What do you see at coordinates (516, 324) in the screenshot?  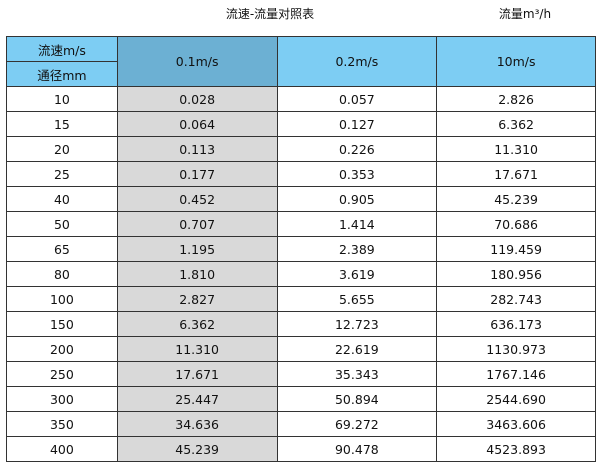 I see `flow-cell: 636.173` at bounding box center [516, 324].